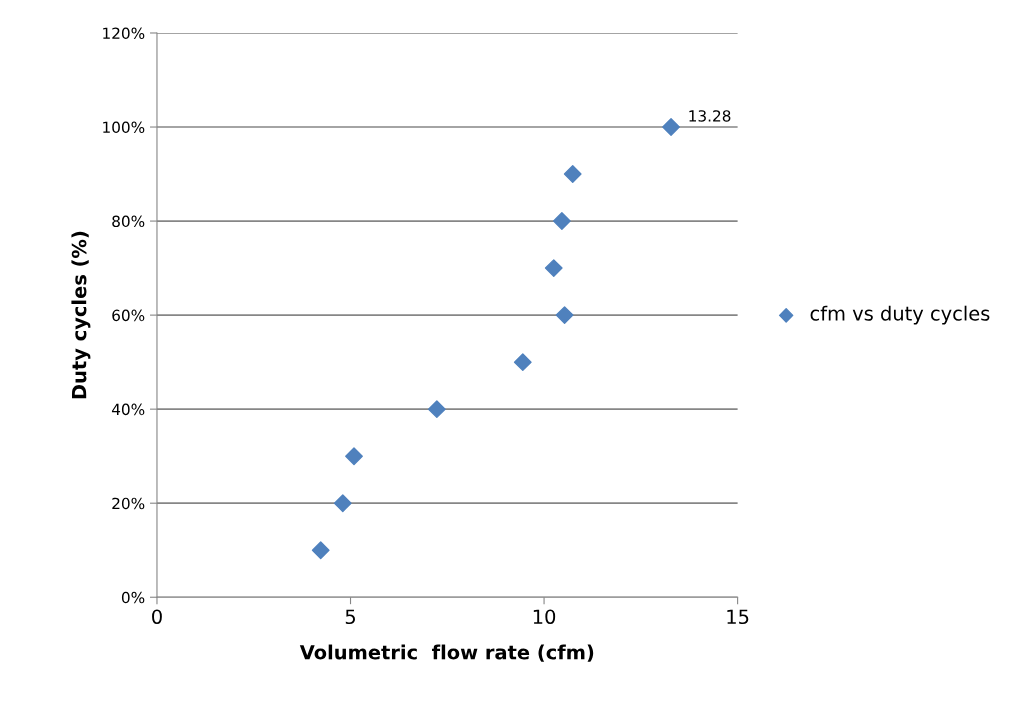 The height and width of the screenshot is (711, 1016). Describe the element at coordinates (157, 617) in the screenshot. I see `x-tick-label: 0` at that location.